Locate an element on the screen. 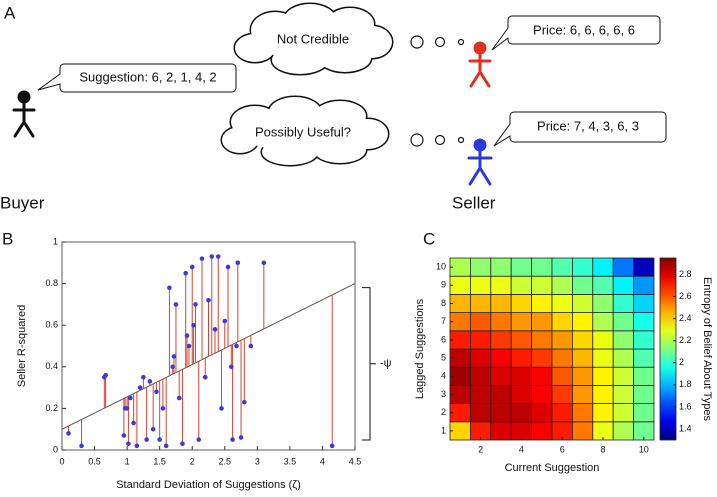  y-axis-label: Seller R-squared is located at coordinates (22, 346).